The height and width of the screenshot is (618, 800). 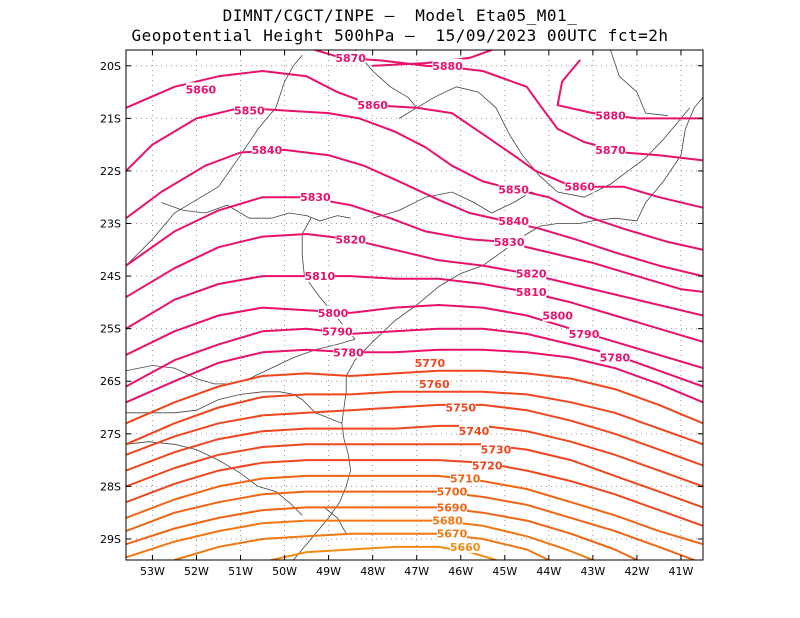 What do you see at coordinates (416, 571) in the screenshot?
I see `x-tick-label-47W: 47W` at bounding box center [416, 571].